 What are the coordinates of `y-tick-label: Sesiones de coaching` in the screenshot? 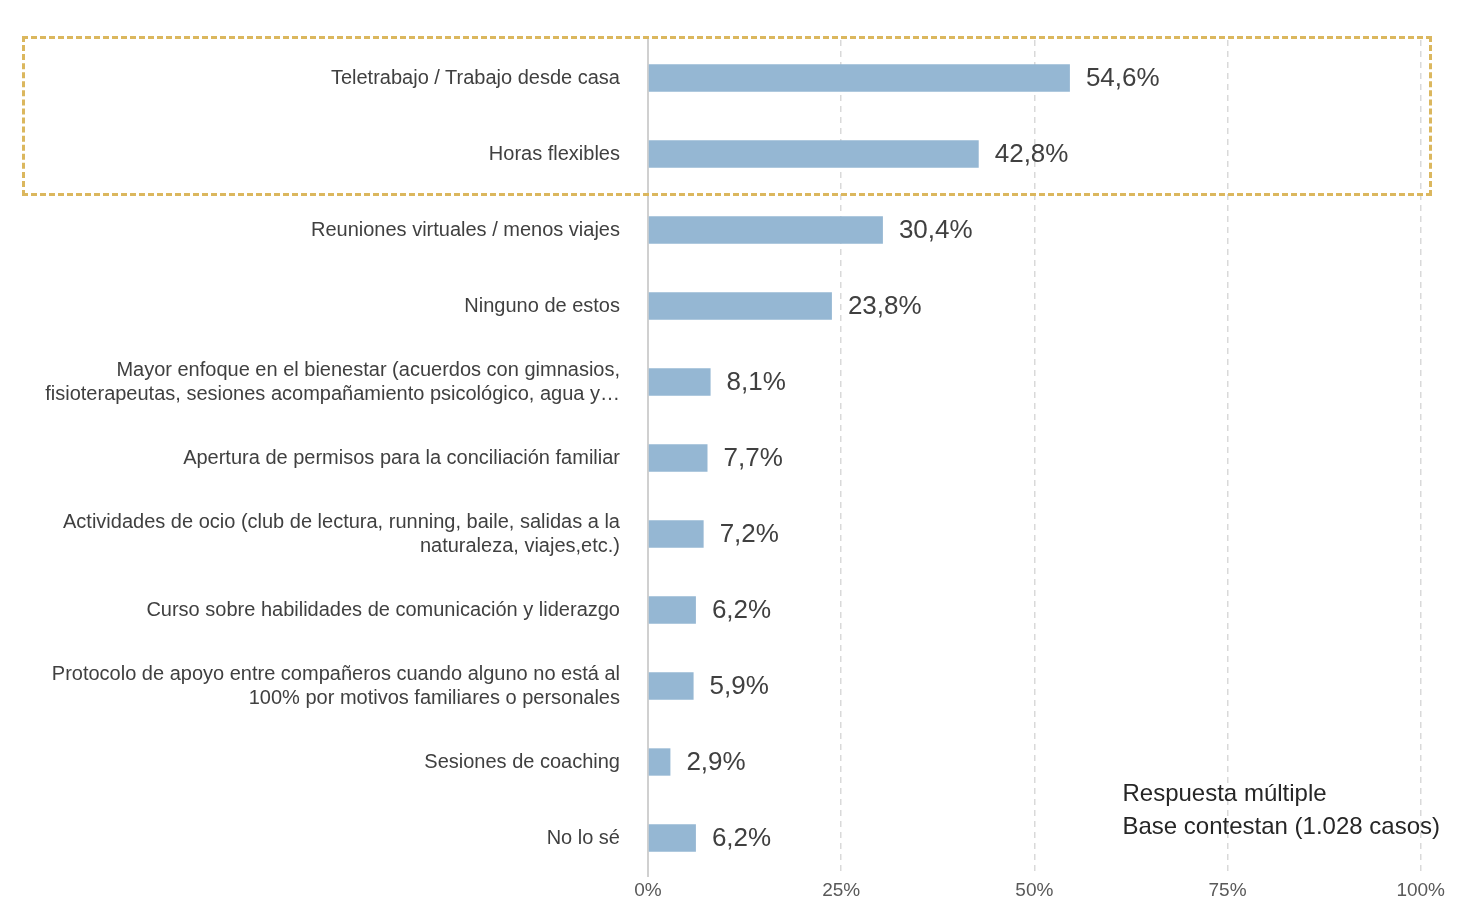 It's located at (522, 760).